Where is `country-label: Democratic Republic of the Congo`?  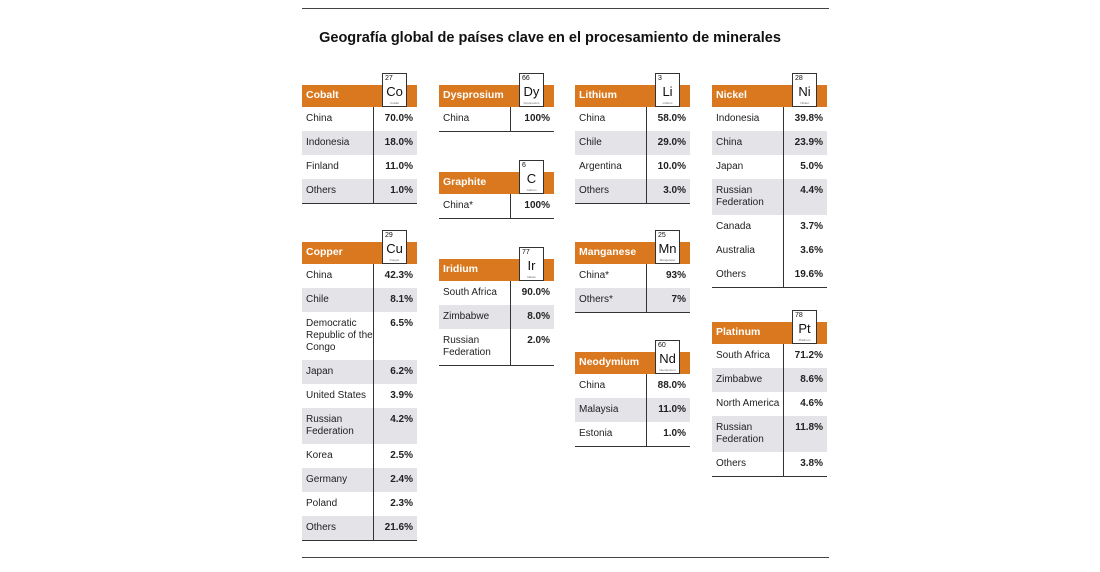 country-label: Democratic Republic of the Congo is located at coordinates (339, 335).